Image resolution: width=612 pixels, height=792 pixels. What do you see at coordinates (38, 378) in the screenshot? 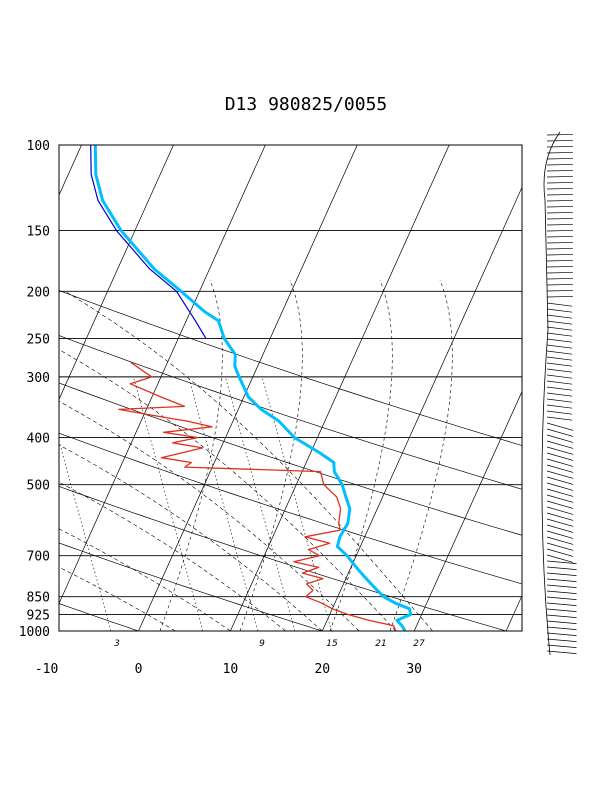
I see `pressure-tick-label: 300` at bounding box center [38, 378].